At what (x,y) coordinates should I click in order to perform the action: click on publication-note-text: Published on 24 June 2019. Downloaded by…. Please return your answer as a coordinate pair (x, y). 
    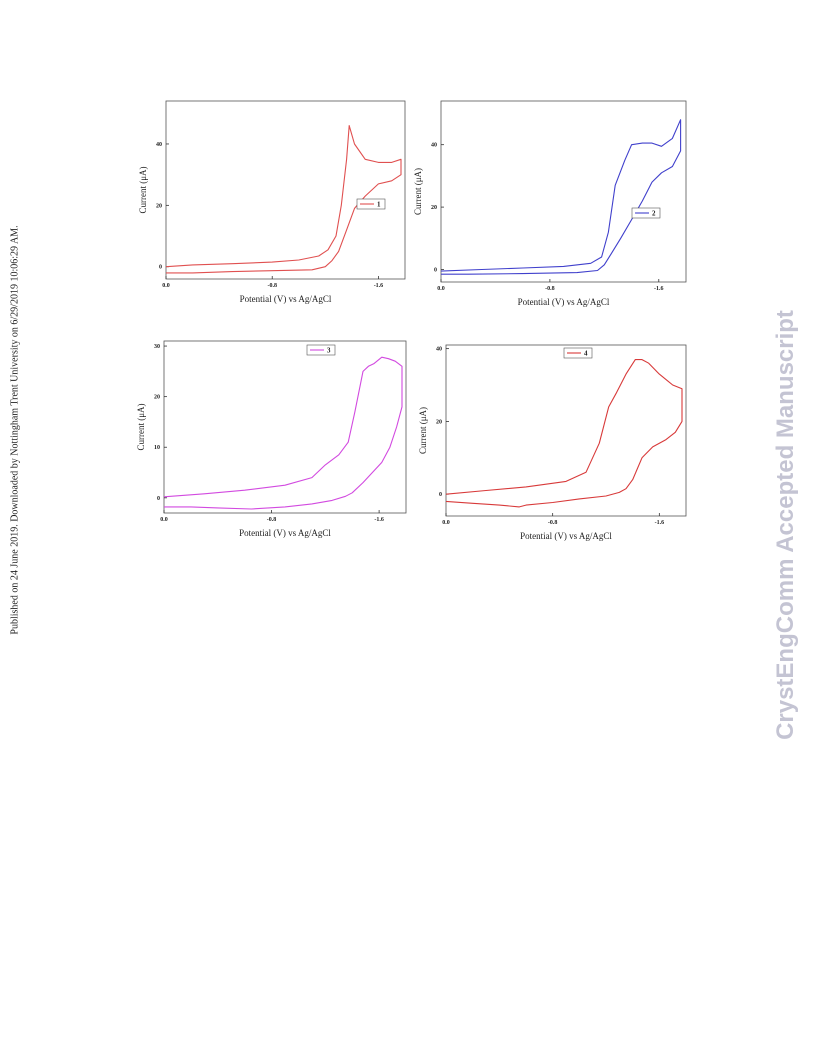
    Looking at the image, I should click on (15, 430).